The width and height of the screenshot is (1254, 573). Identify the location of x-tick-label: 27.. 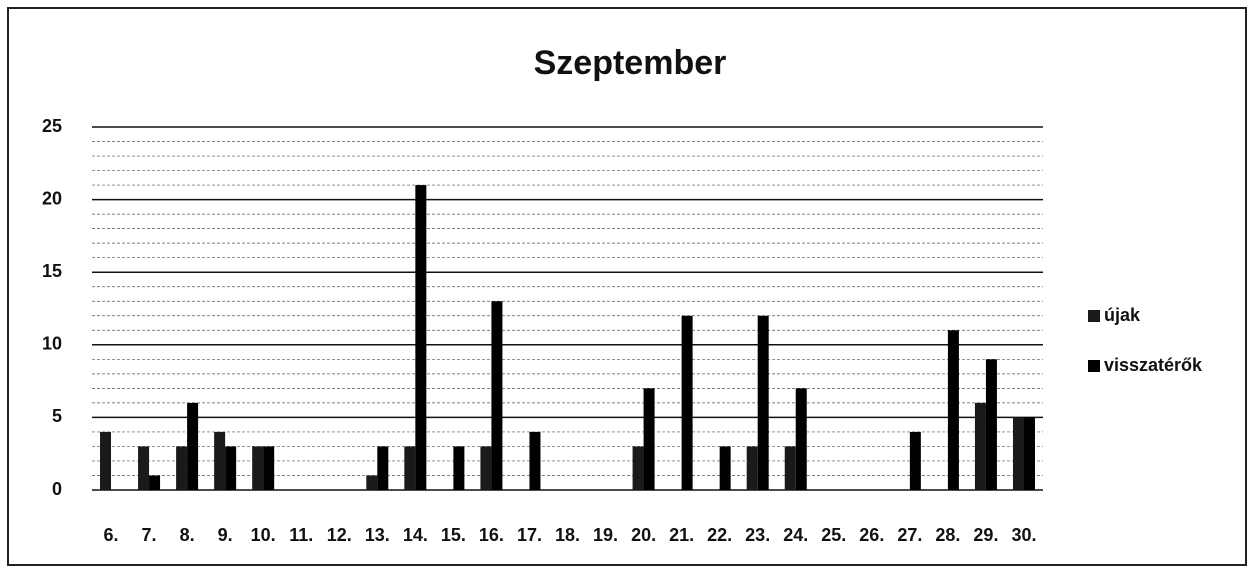
(909, 535).